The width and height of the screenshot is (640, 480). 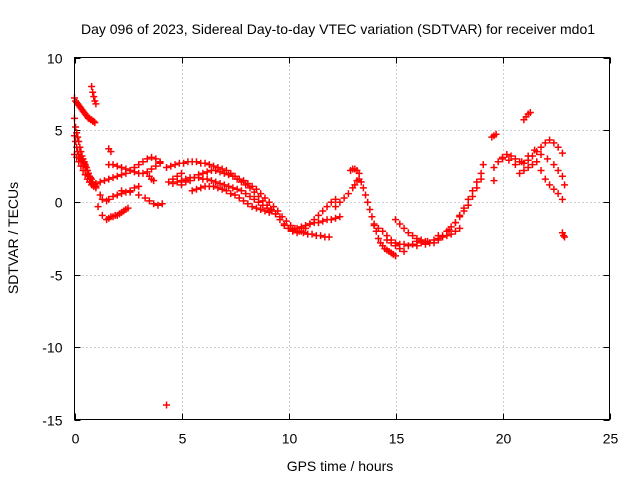 What do you see at coordinates (504, 439) in the screenshot?
I see `x-tick-label: 20` at bounding box center [504, 439].